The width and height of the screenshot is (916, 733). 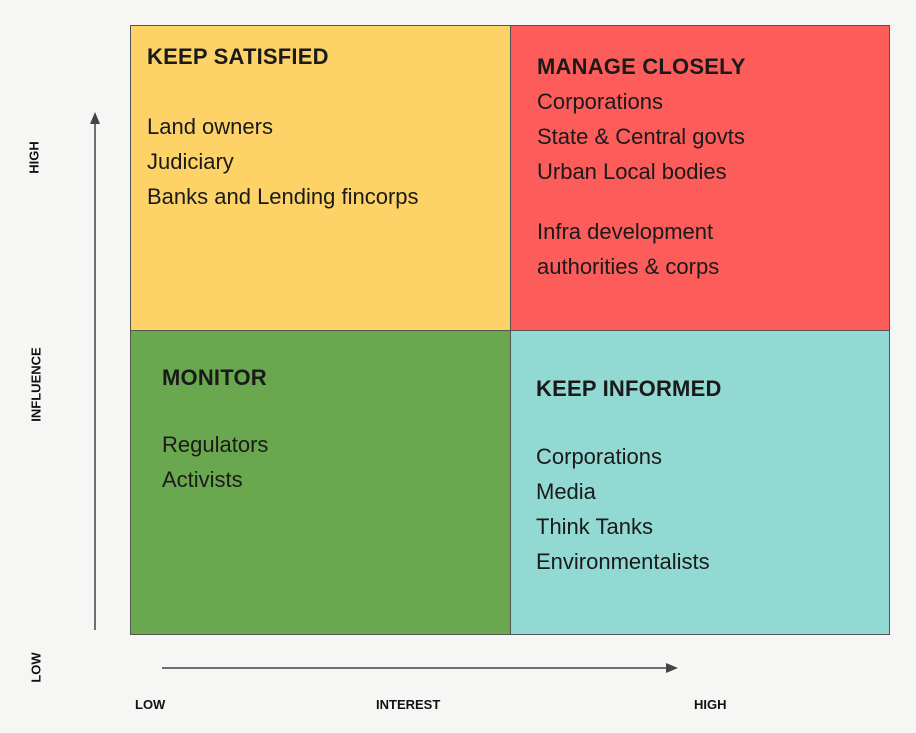 What do you see at coordinates (214, 377) in the screenshot?
I see `quadrant-title: MONITOR` at bounding box center [214, 377].